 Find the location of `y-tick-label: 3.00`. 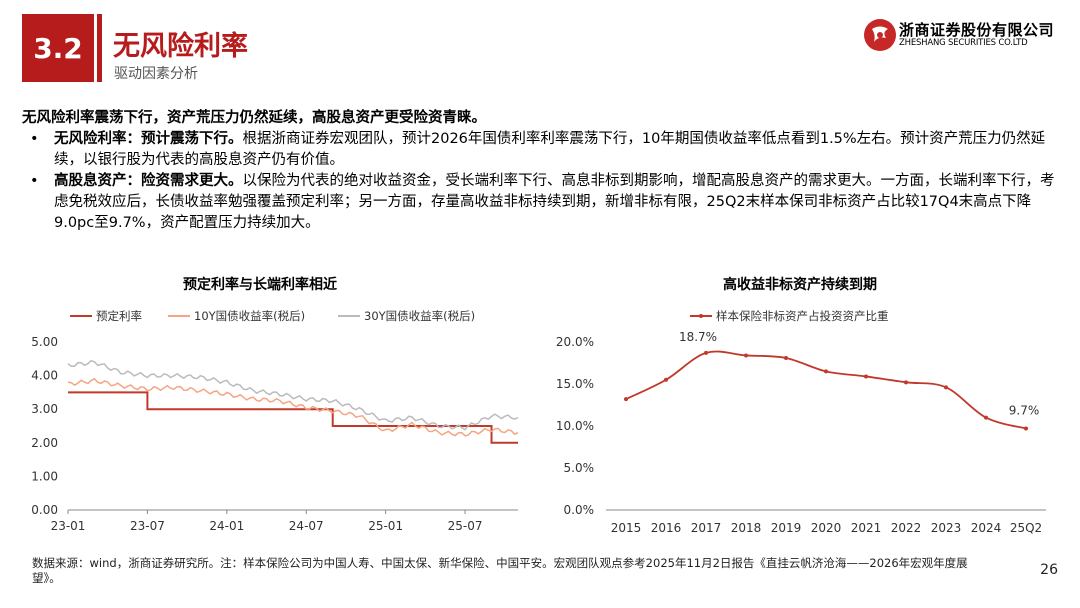

y-tick-label: 3.00 is located at coordinates (44, 409).